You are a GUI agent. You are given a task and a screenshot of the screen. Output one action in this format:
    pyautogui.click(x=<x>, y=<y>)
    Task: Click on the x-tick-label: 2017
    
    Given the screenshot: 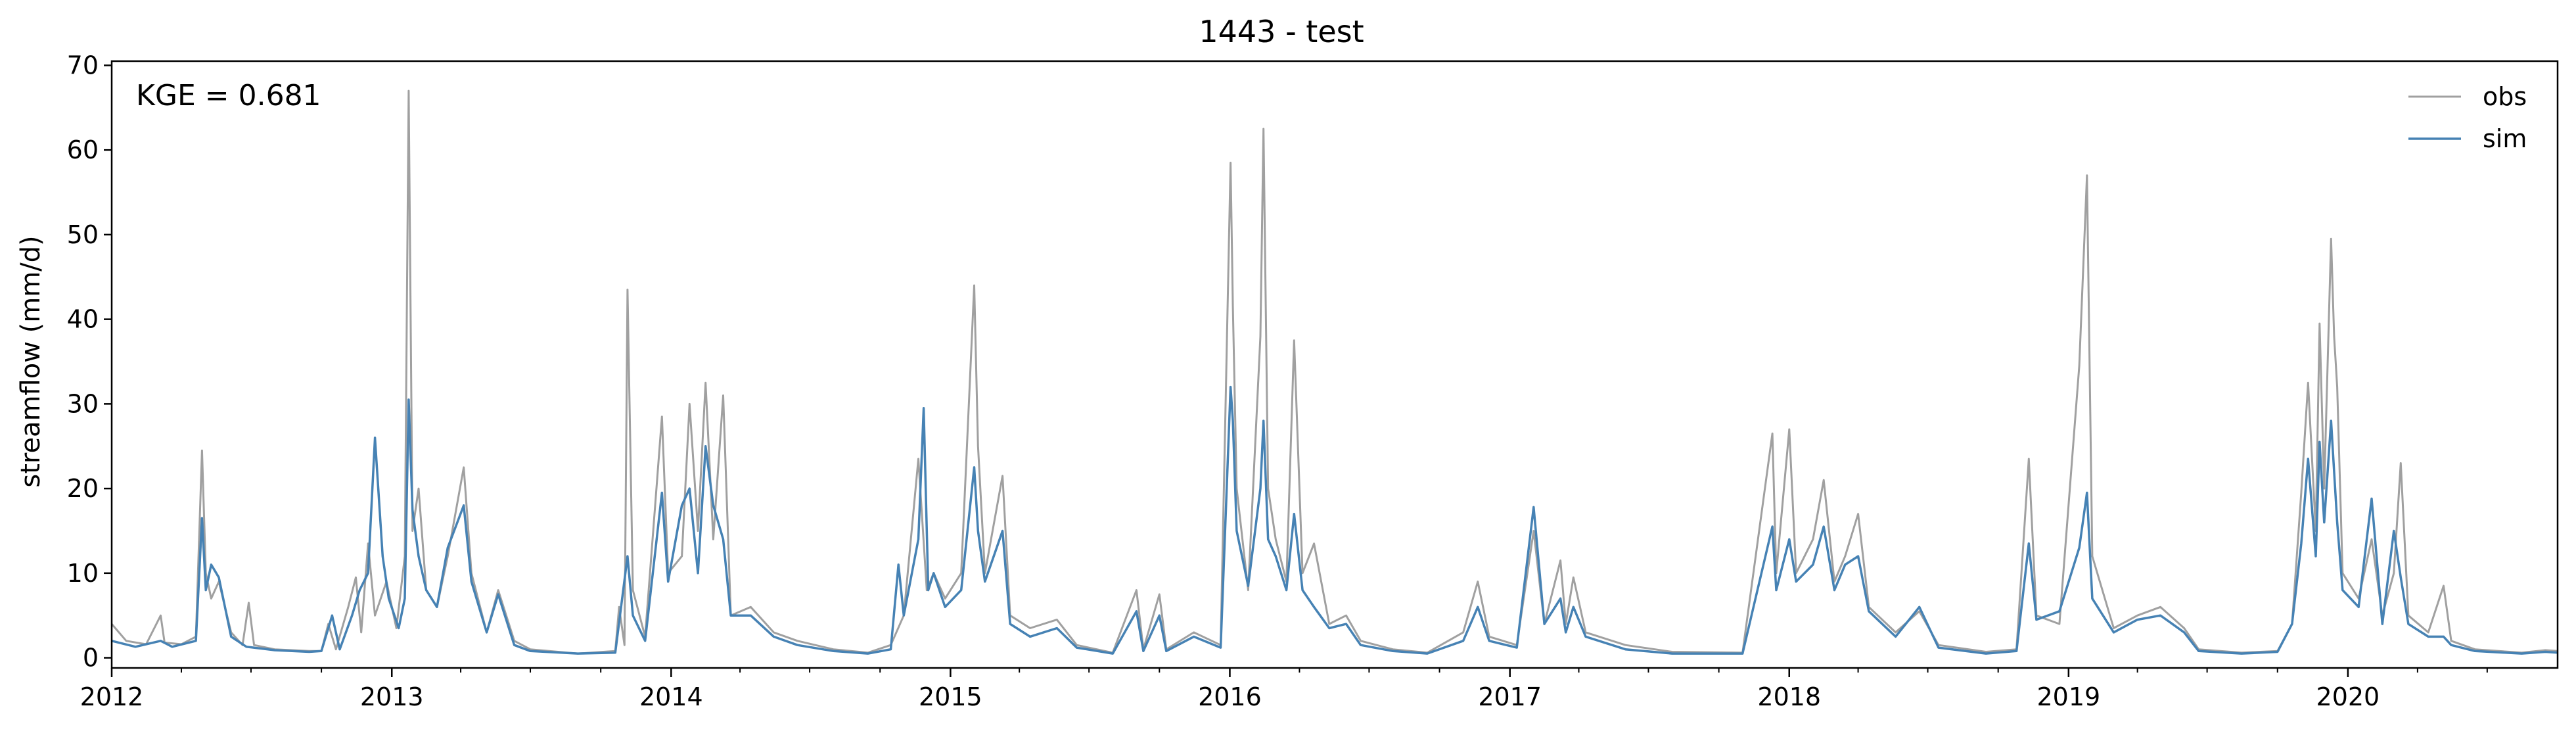 What is the action you would take?
    pyautogui.click(x=1510, y=696)
    